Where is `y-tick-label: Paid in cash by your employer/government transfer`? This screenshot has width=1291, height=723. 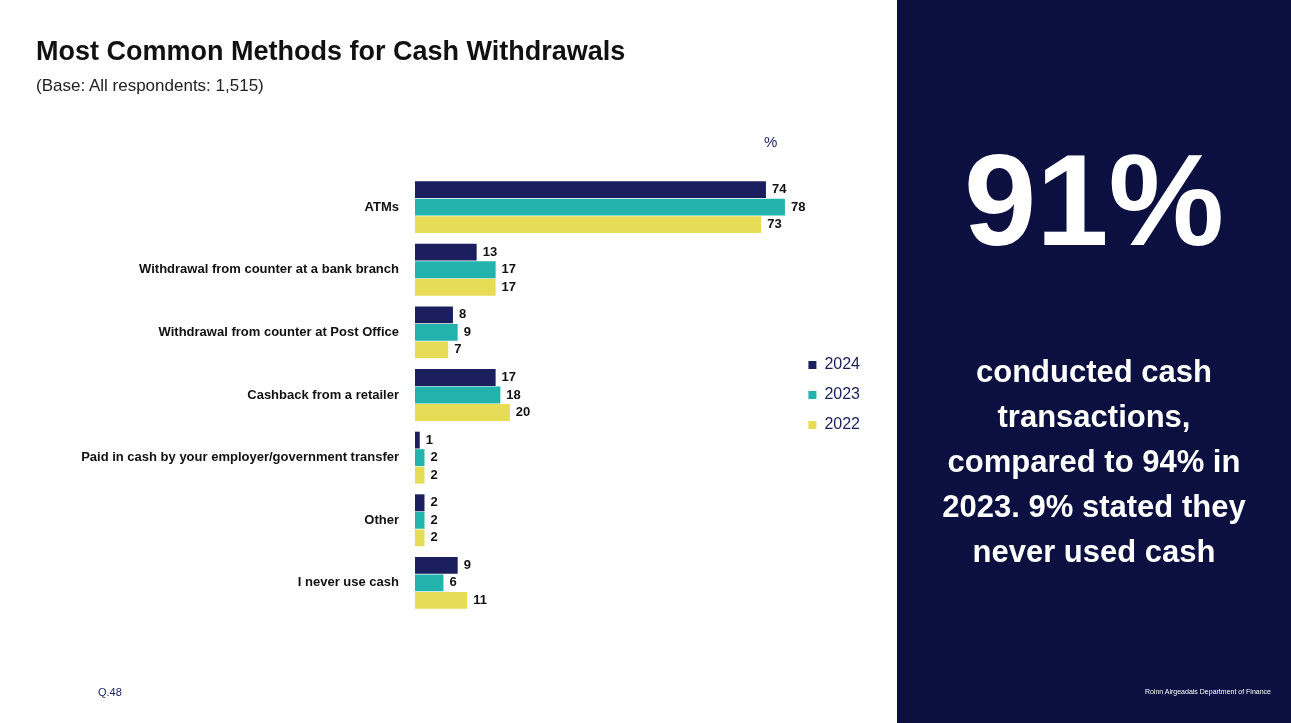
y-tick-label: Paid in cash by your employer/government transfer is located at coordinates (240, 457).